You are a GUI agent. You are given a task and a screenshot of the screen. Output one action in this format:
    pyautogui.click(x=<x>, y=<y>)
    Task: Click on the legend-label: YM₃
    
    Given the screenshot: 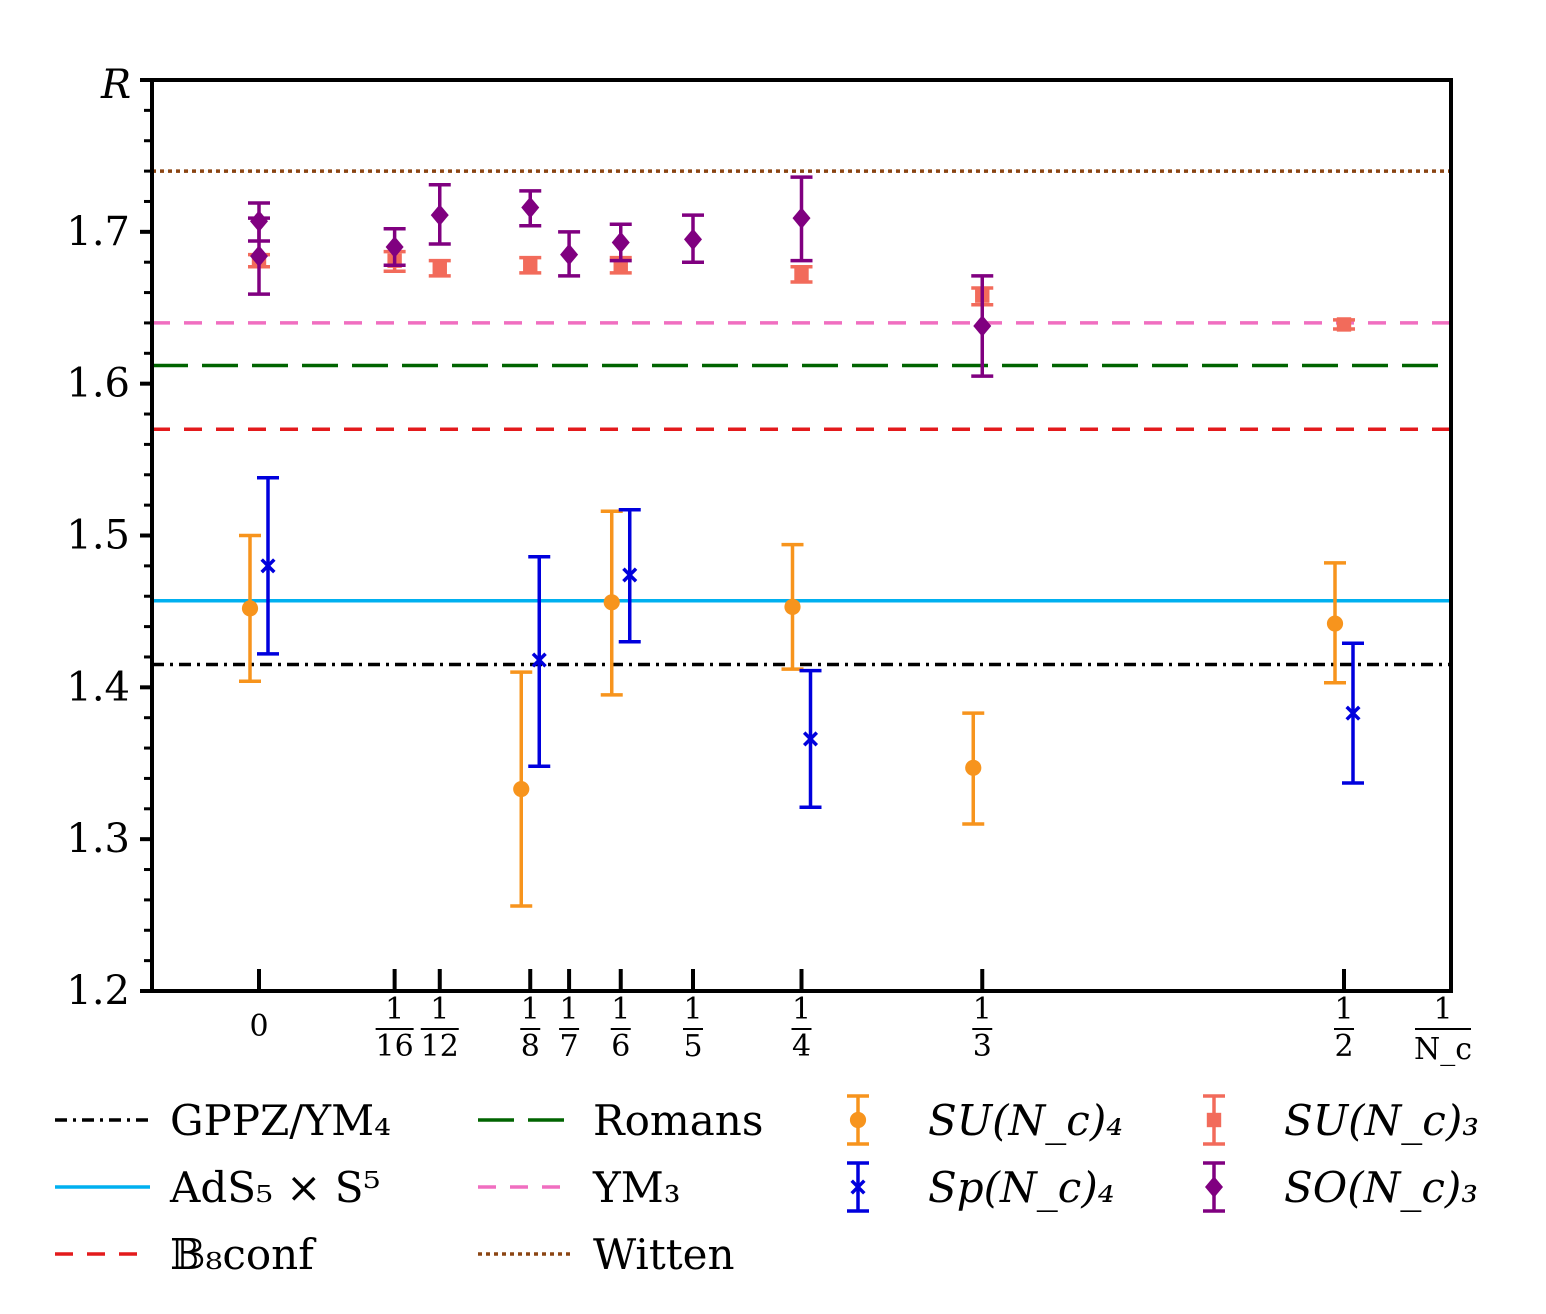 What is the action you would take?
    pyautogui.click(x=636, y=1187)
    